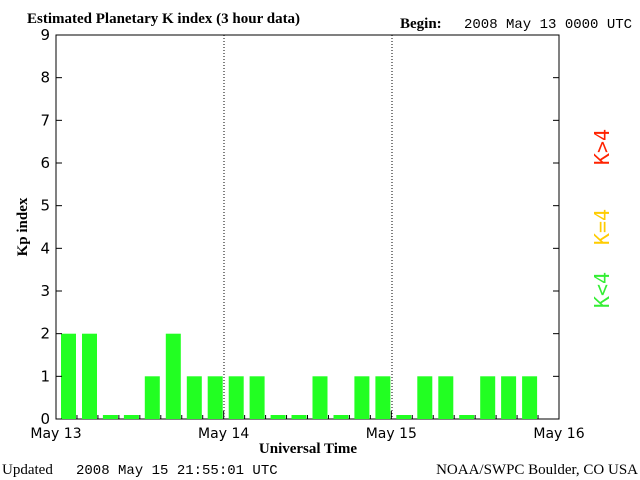  Describe the element at coordinates (27, 470) in the screenshot. I see `updated-label: Updated` at that location.